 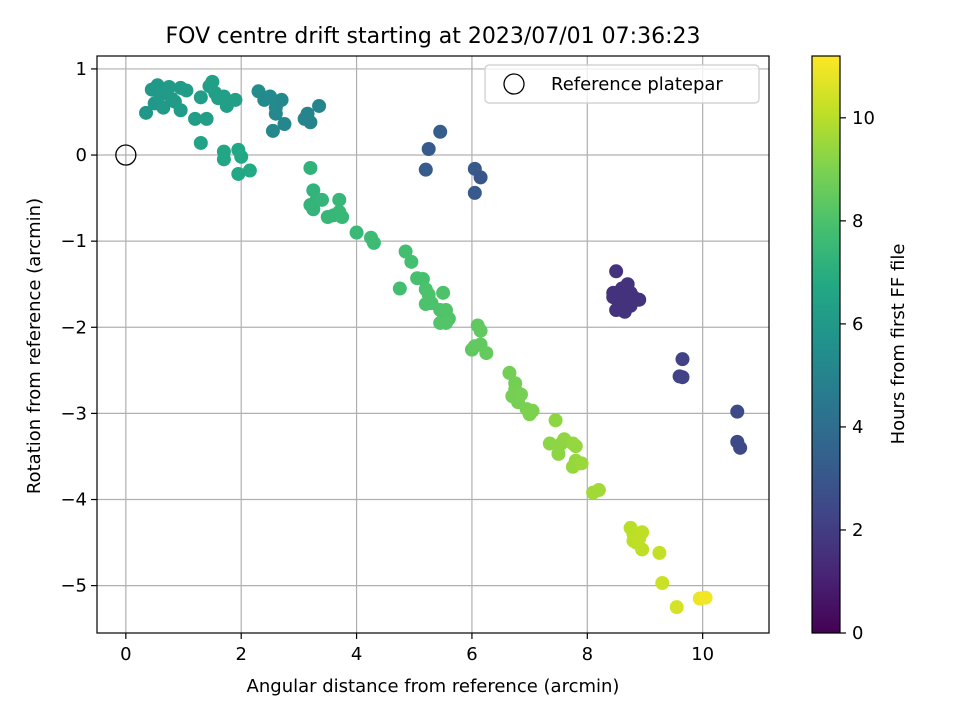 I want to click on colorbar-tick-label: 8, so click(x=857, y=221).